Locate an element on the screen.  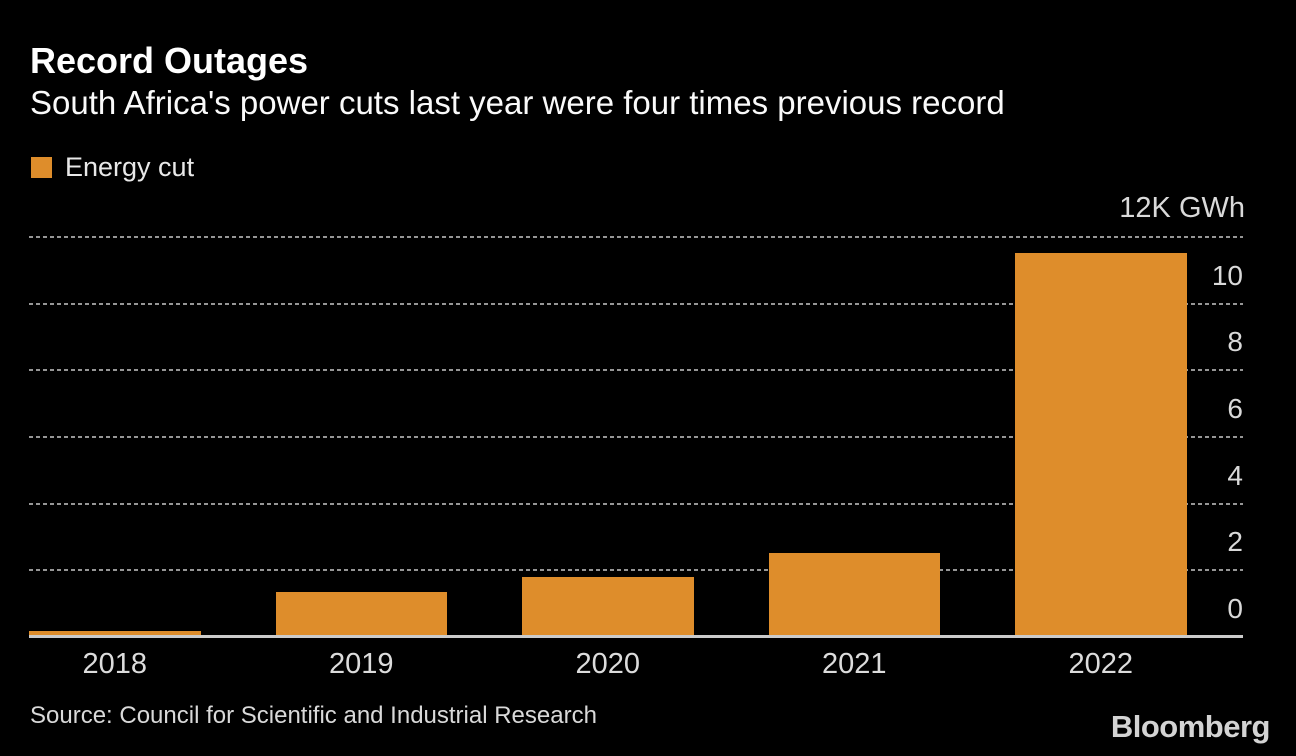
x-axis-line is located at coordinates (636, 636).